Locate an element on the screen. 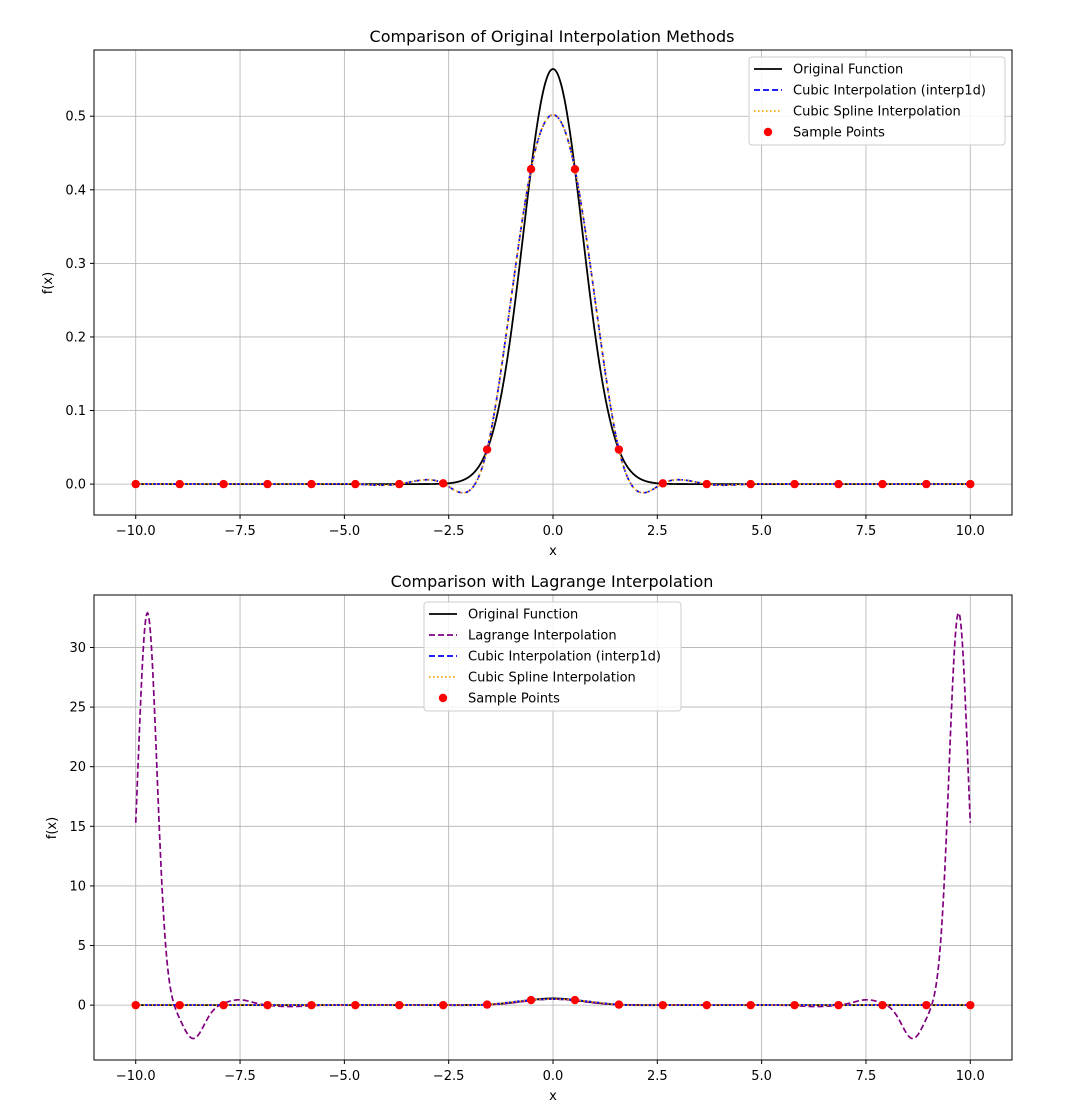 The height and width of the screenshot is (1114, 1072). bottom-legend-label: Cubic Spline Interpolation is located at coordinates (552, 678).